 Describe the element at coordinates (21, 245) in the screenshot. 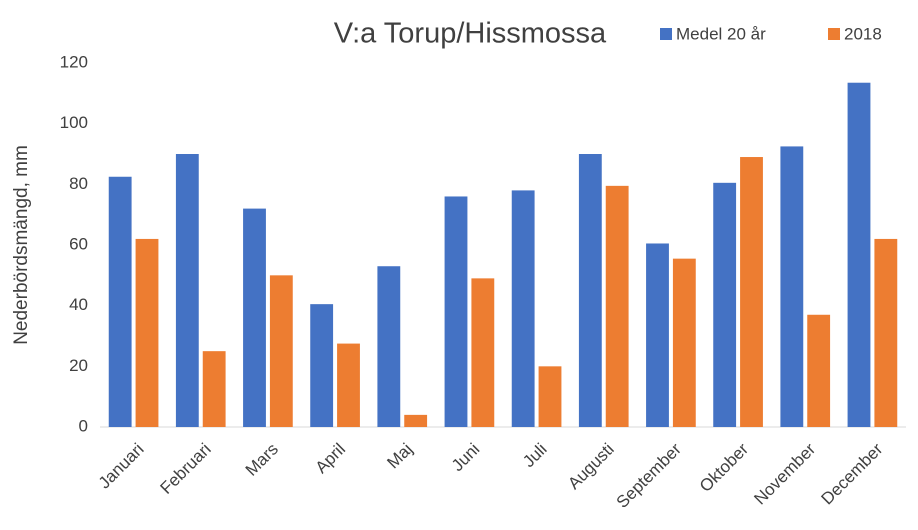

I see `y-axis-label: Nederbördsmängd, mm` at that location.